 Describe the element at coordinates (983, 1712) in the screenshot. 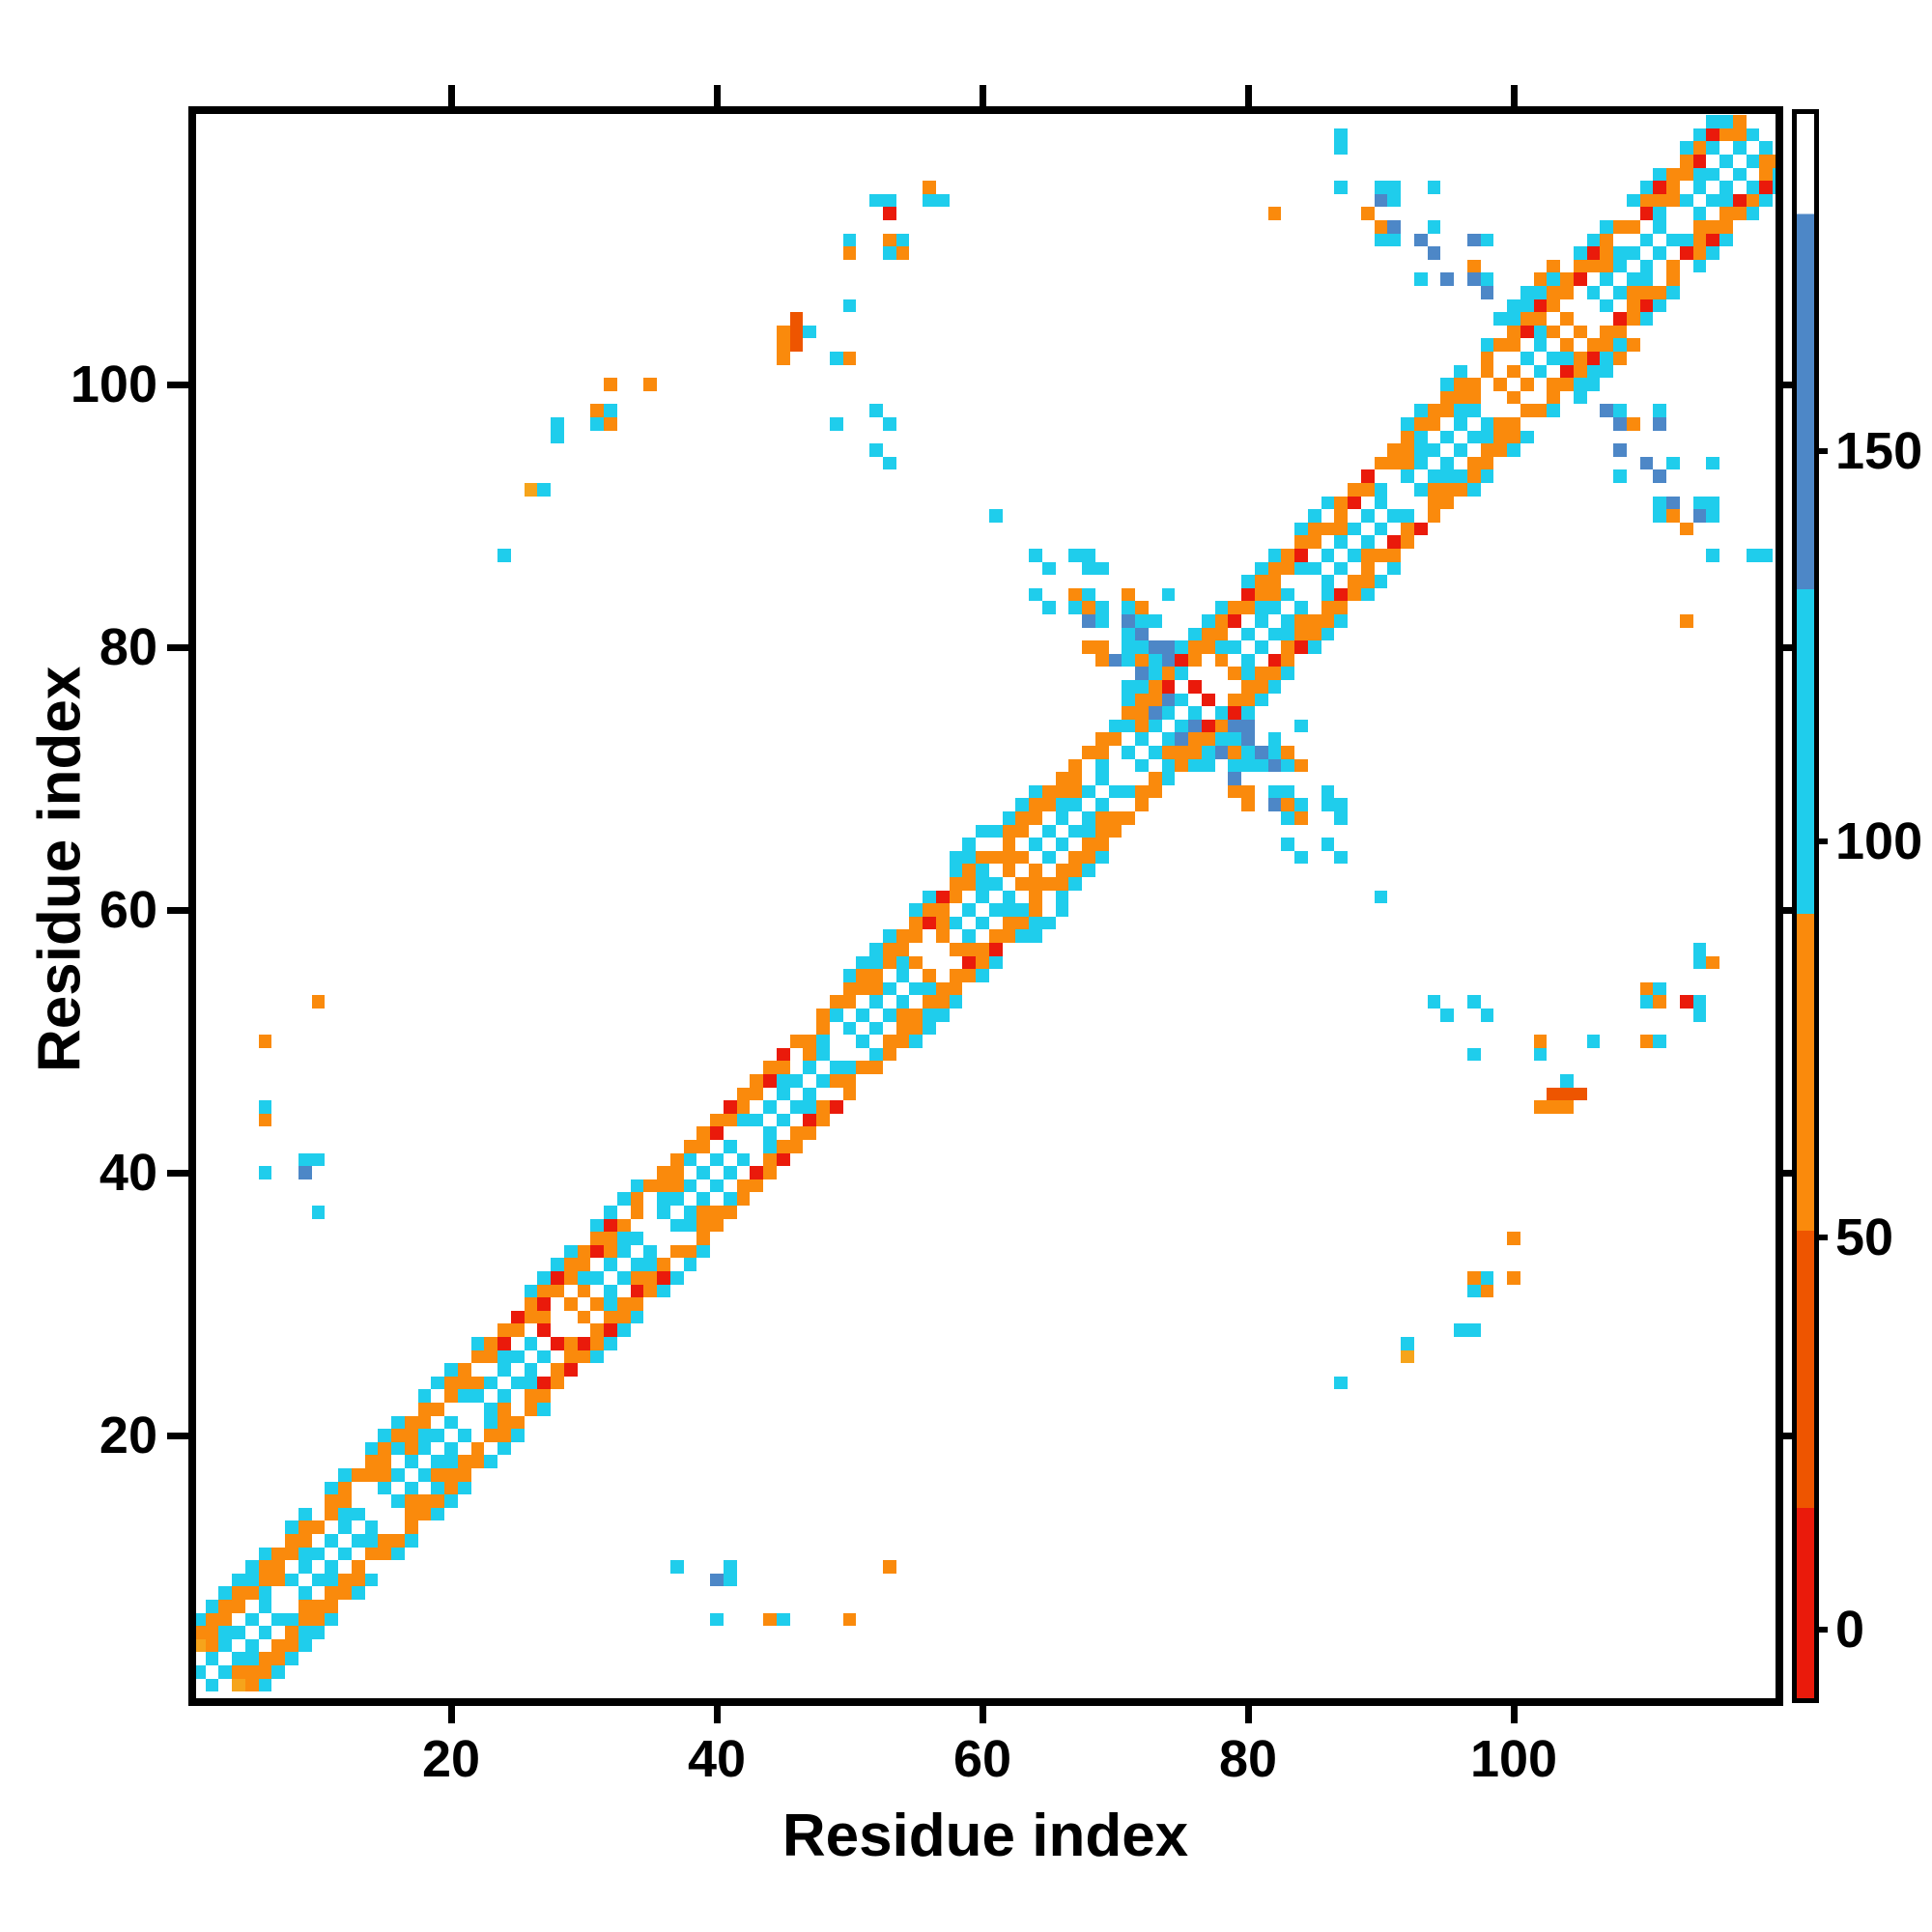

I see `x-tick` at that location.